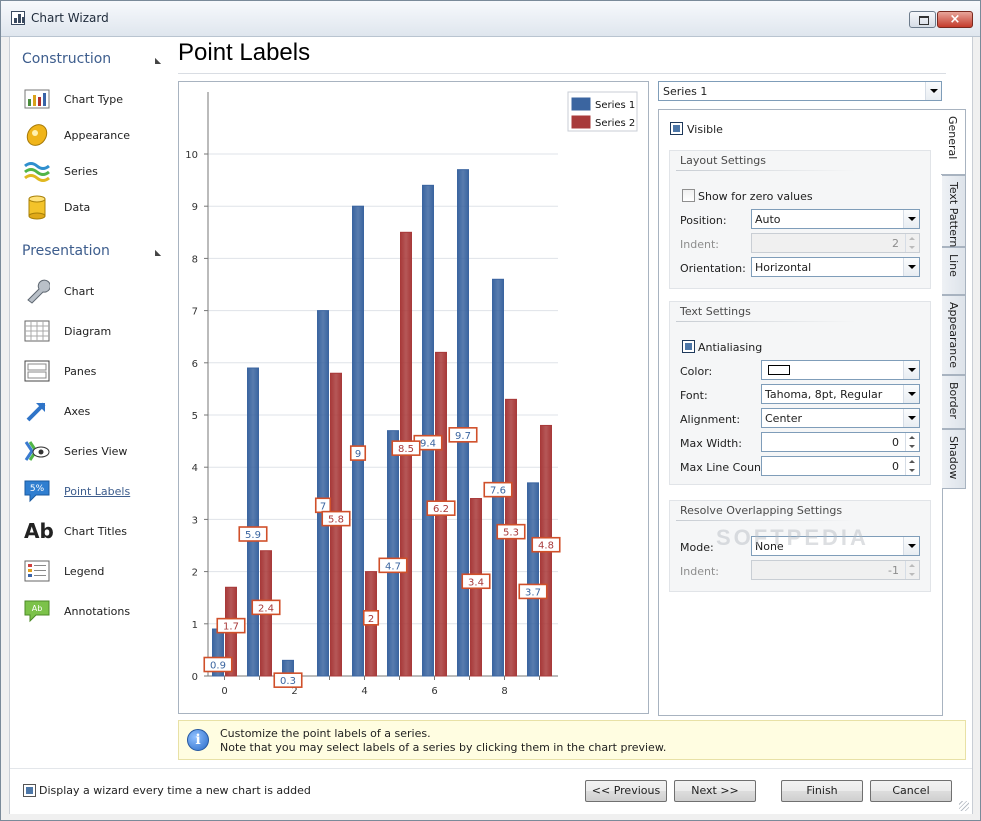 This screenshot has width=981, height=821. I want to click on chart-legend: Series 1 Series 2, so click(602, 111).